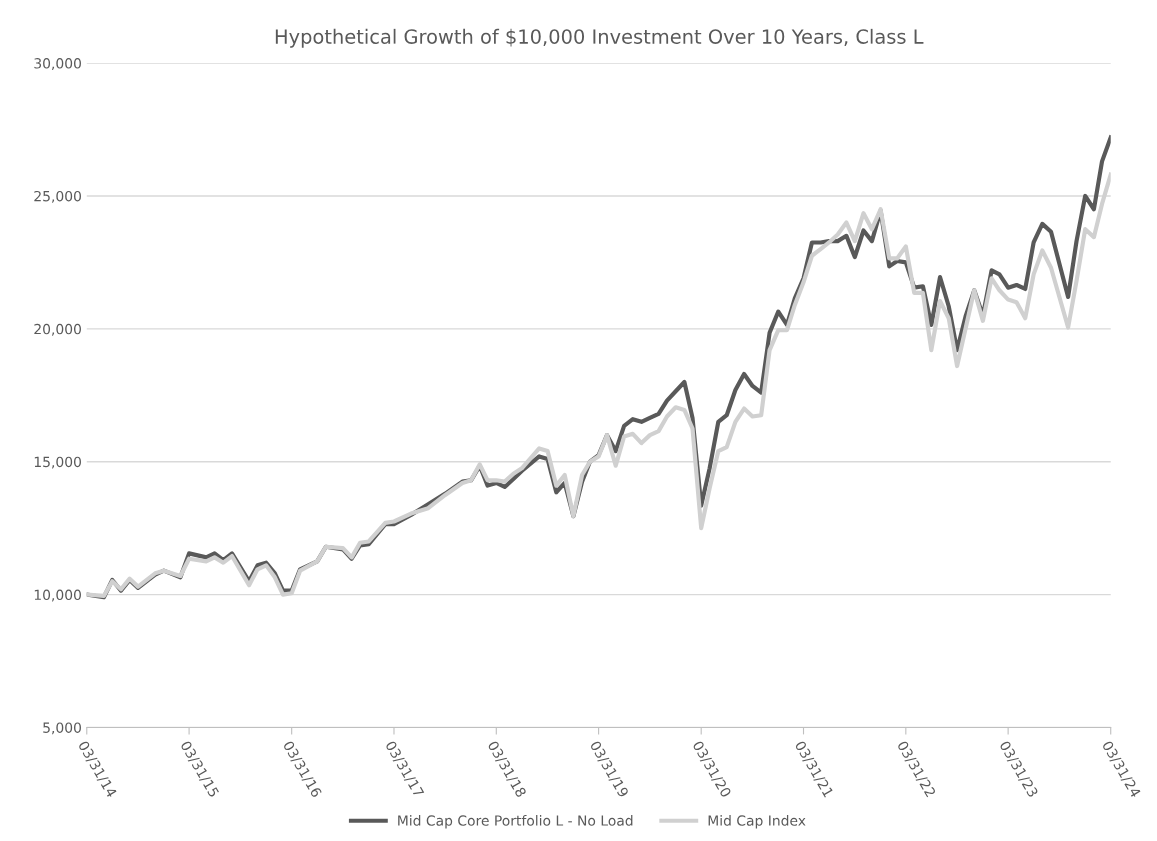  Describe the element at coordinates (62, 728) in the screenshot. I see `y-tick-label: 5,000` at that location.